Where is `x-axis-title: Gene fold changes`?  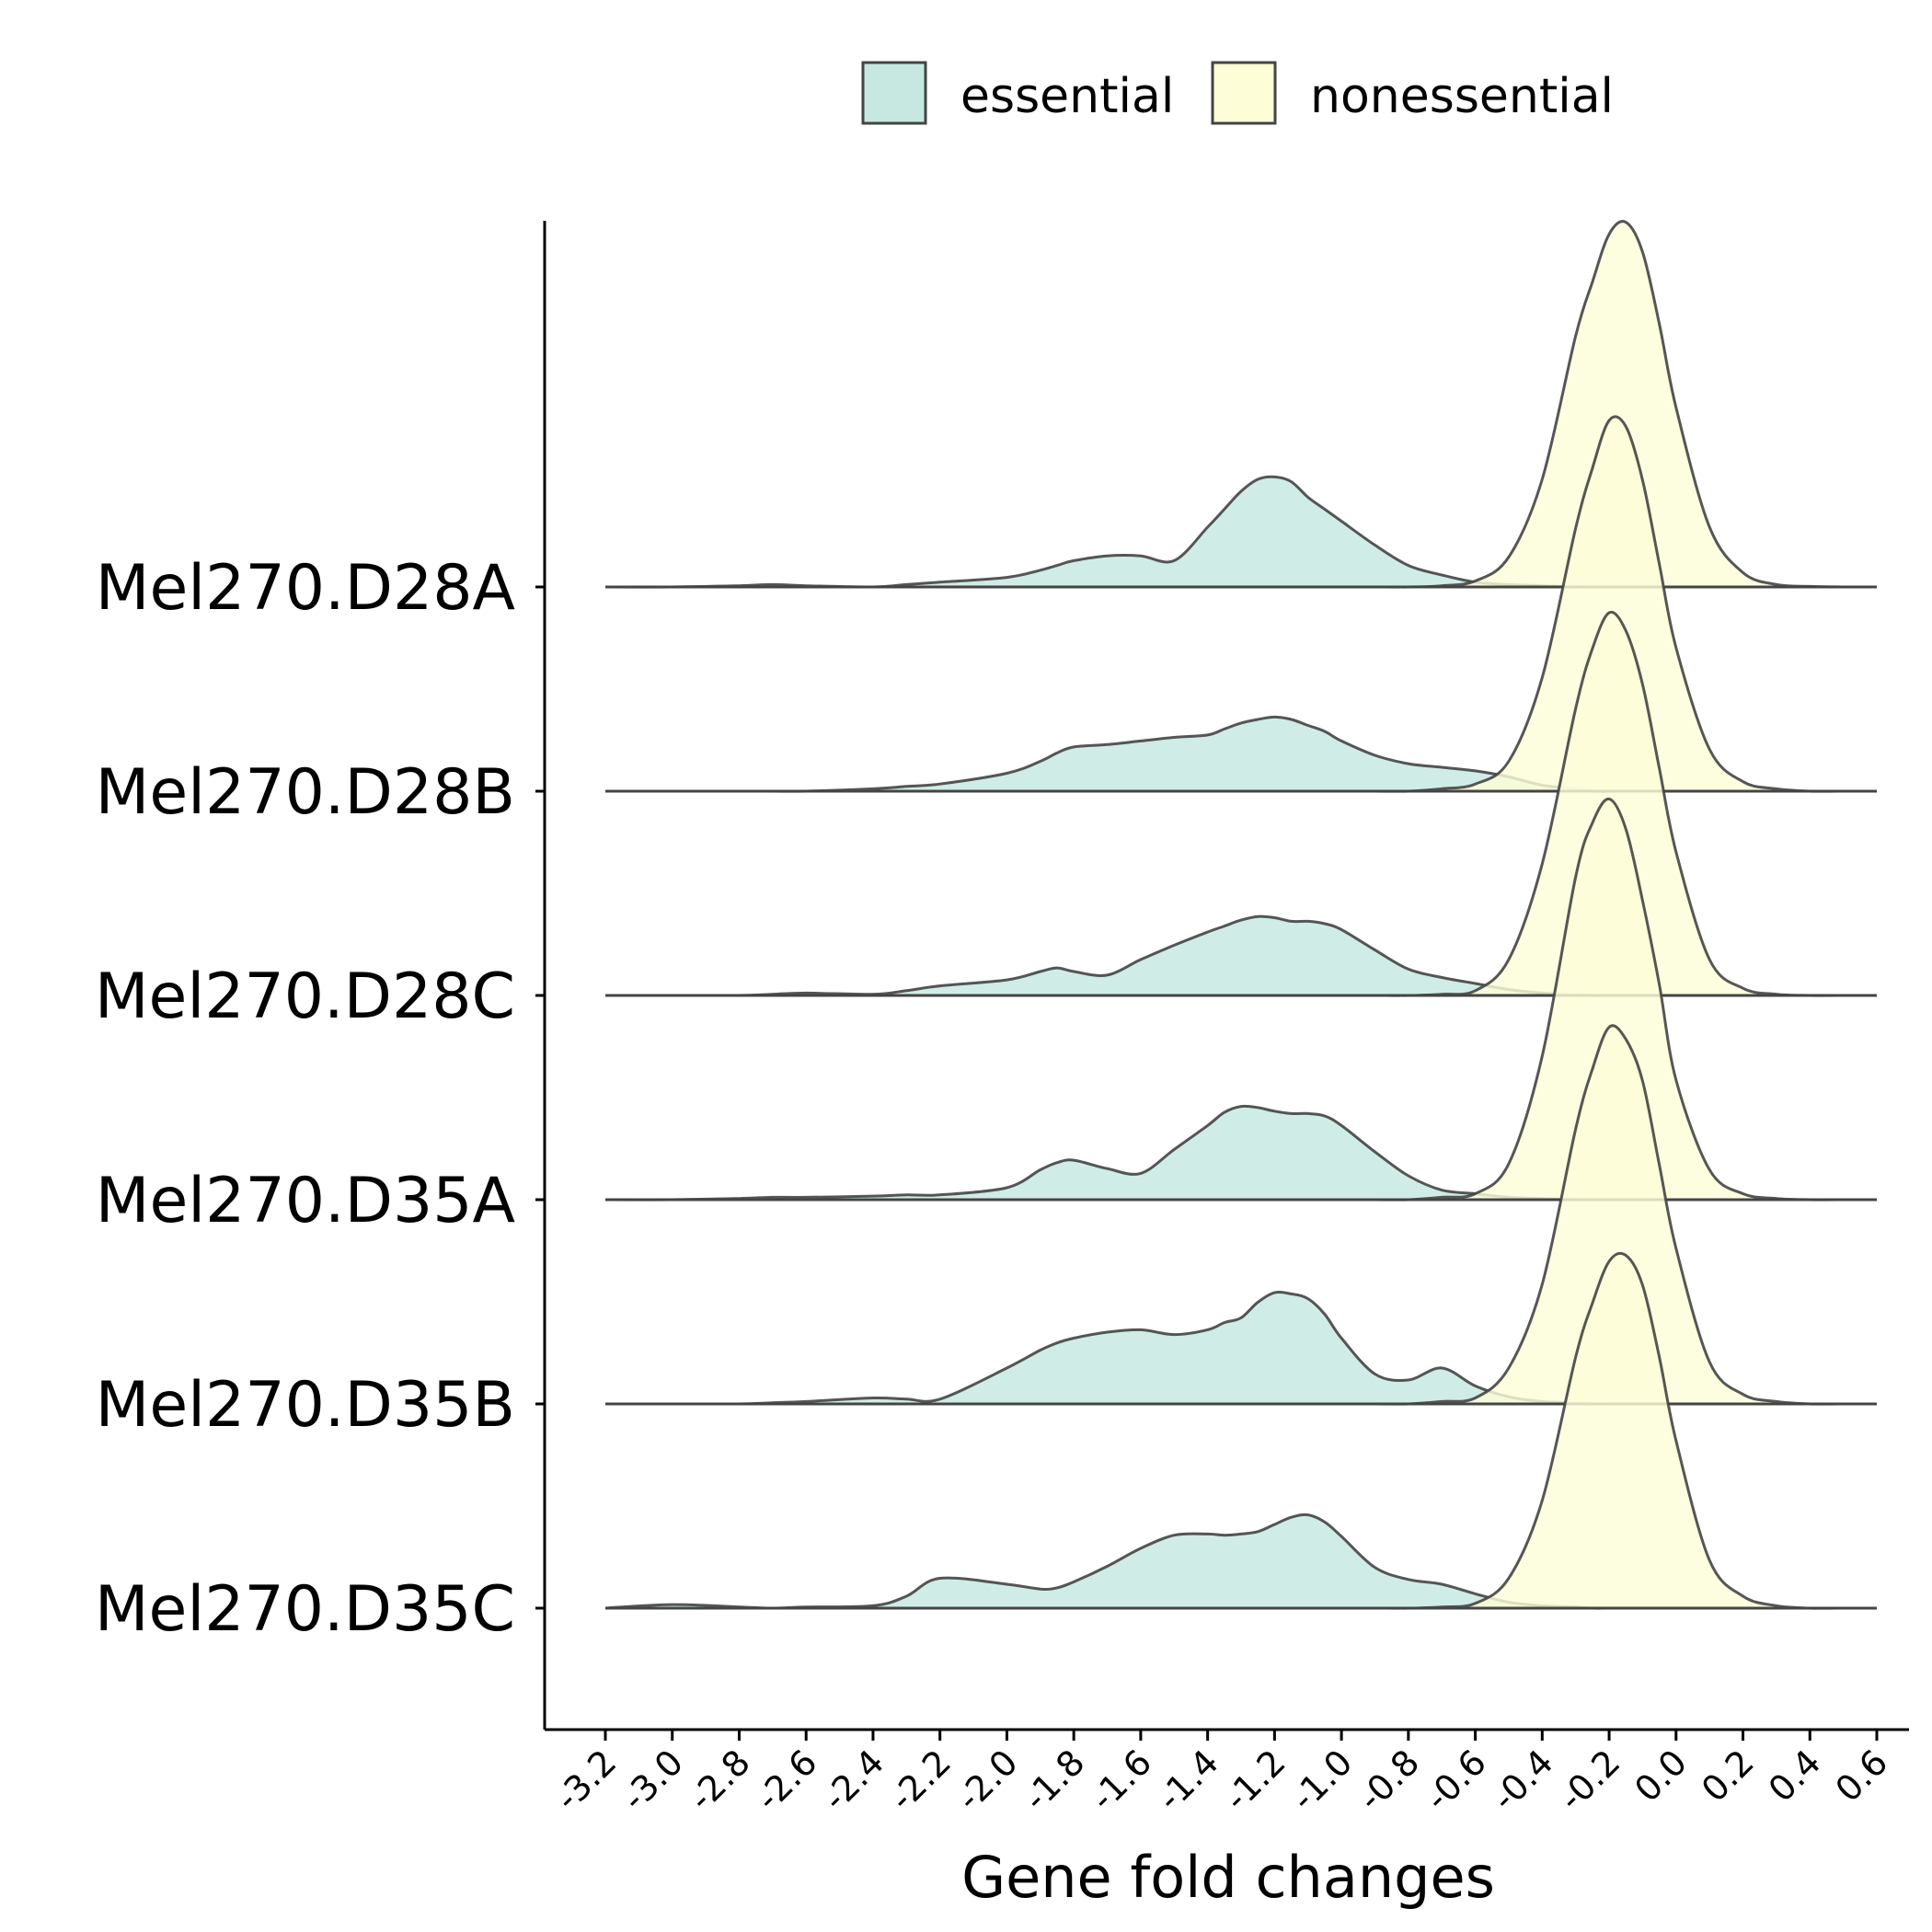
x-axis-title: Gene fold changes is located at coordinates (1228, 1877).